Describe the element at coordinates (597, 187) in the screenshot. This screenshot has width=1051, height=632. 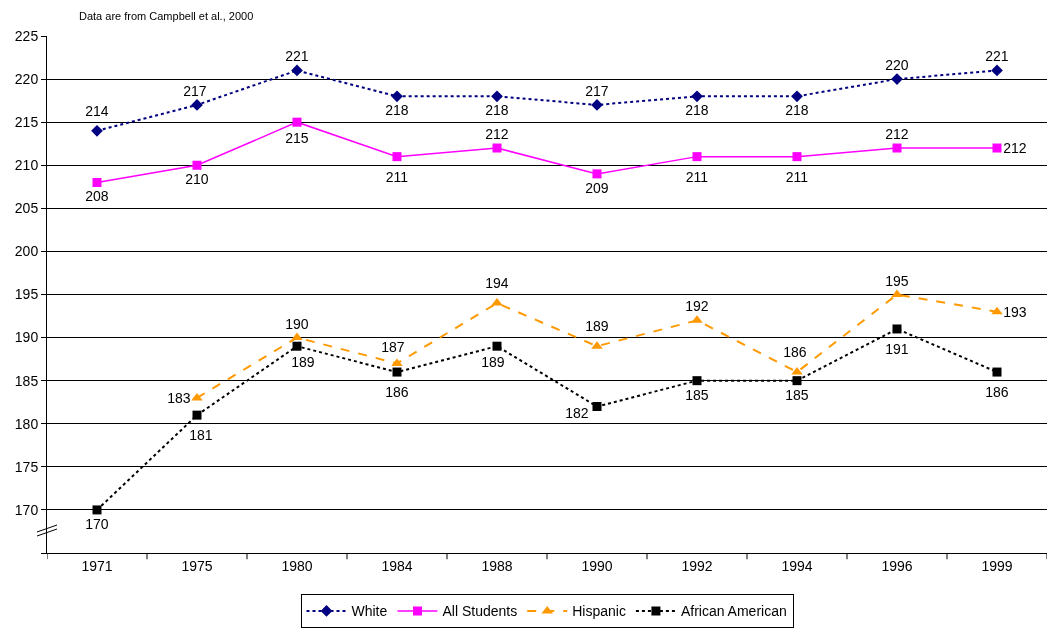
I see `data-label: 209` at that location.